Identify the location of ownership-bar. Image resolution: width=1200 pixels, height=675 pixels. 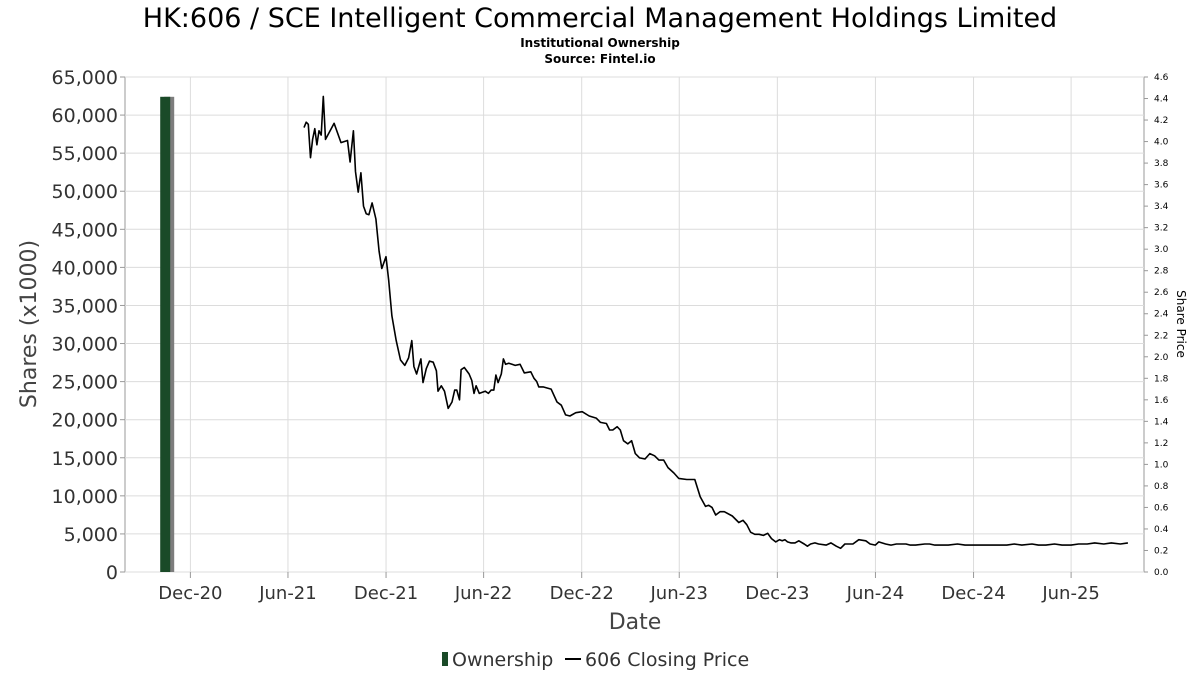
(165, 334).